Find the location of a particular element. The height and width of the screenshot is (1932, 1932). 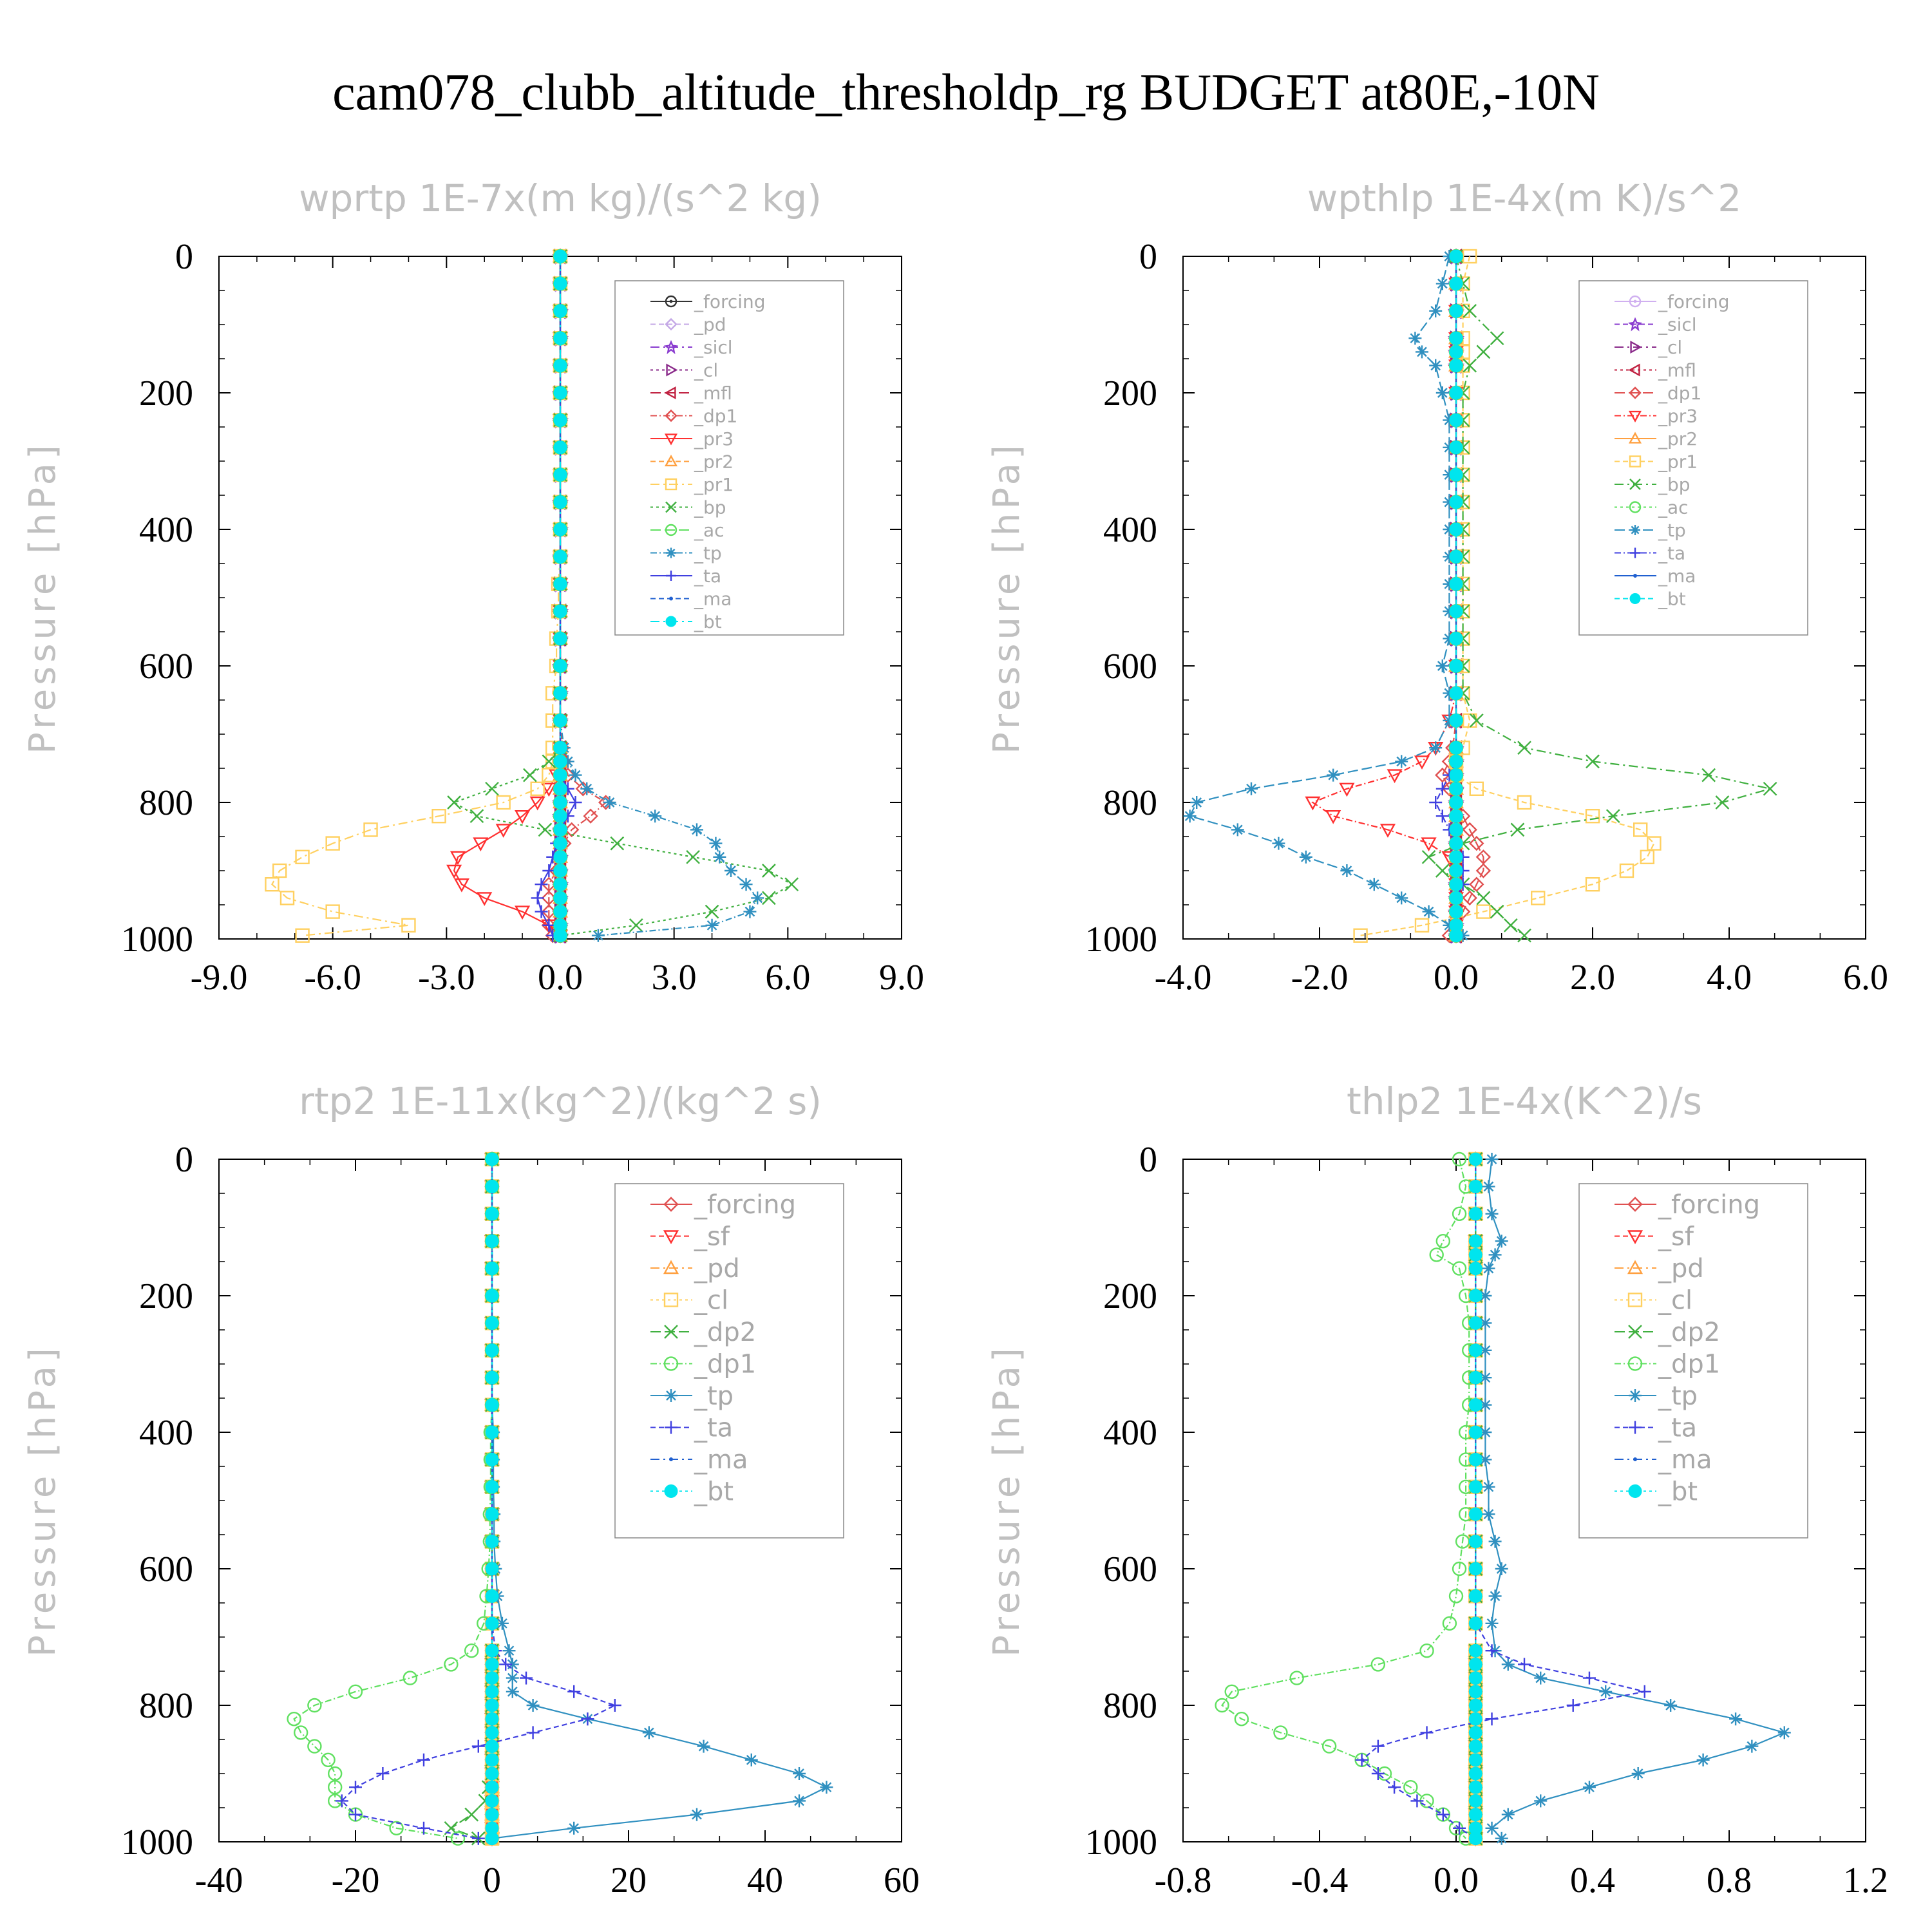

chart3-legend-label: _bt is located at coordinates (714, 1492).